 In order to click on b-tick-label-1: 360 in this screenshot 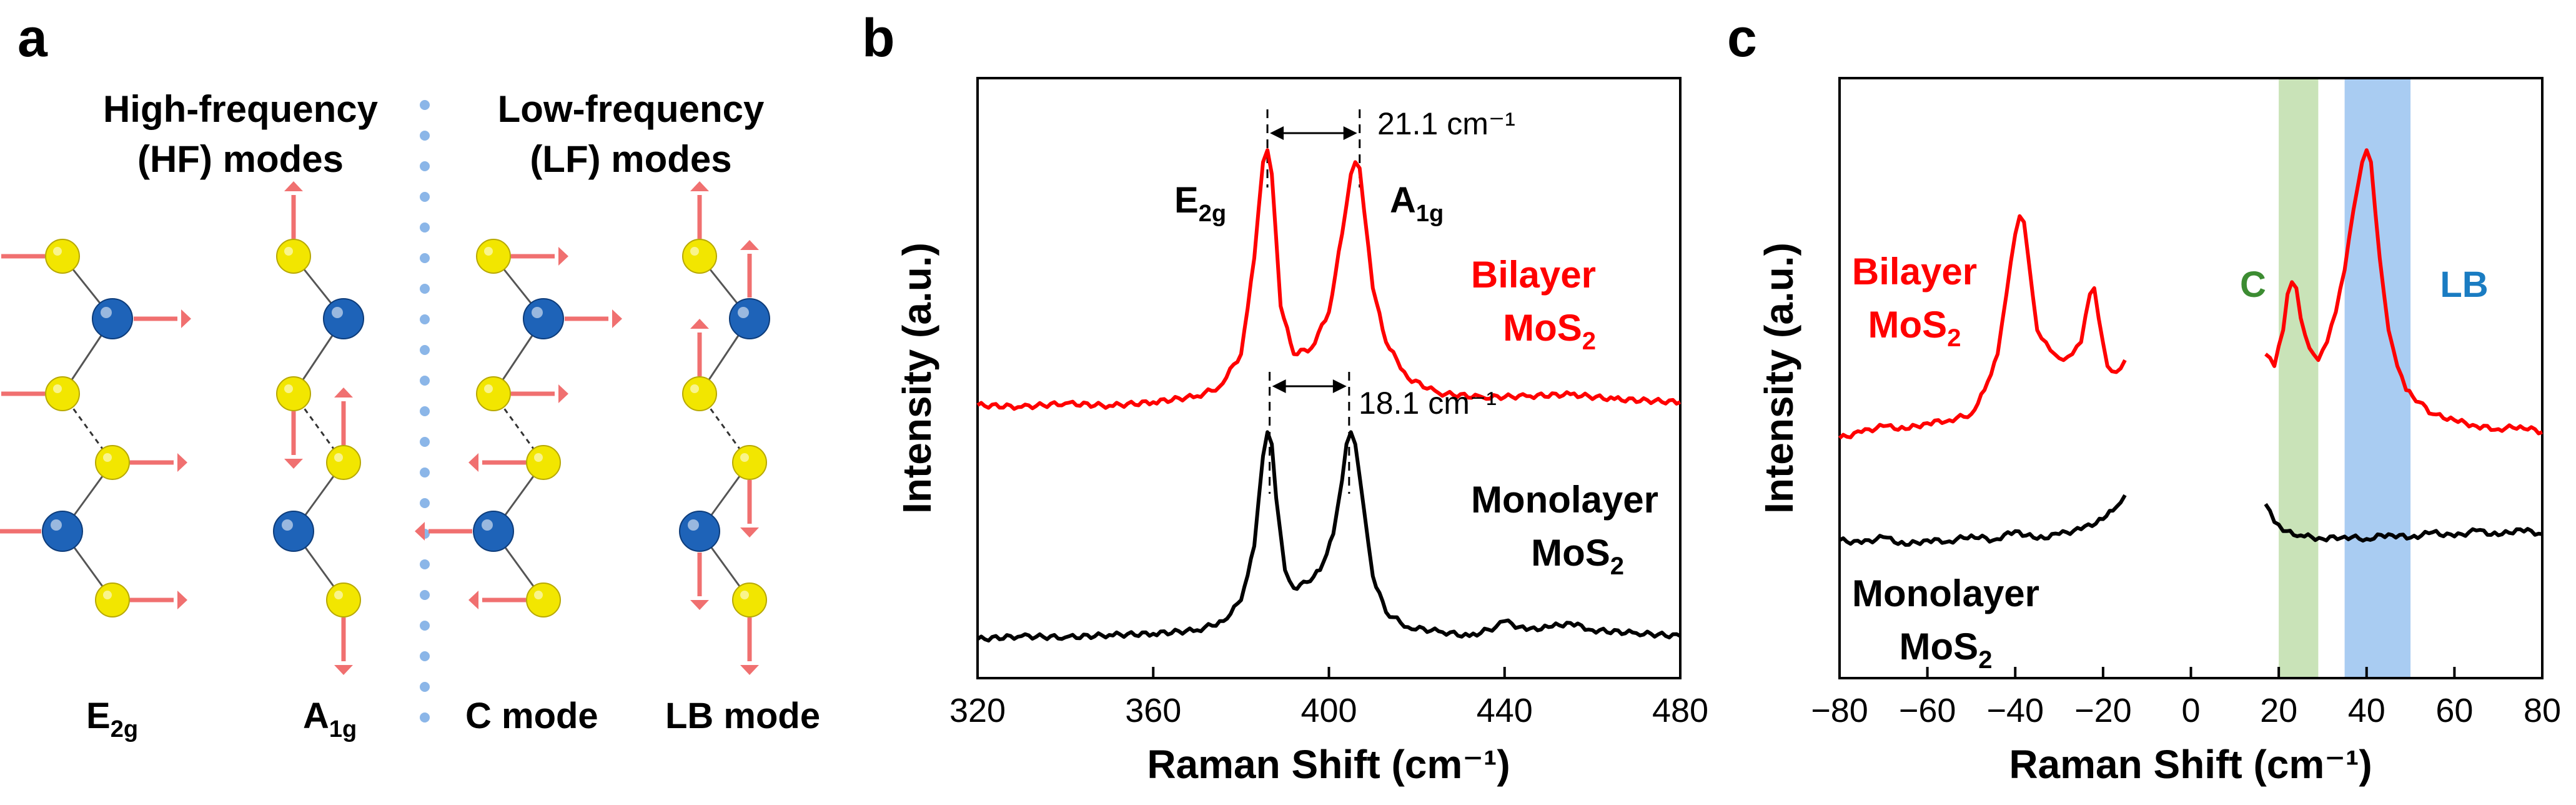, I will do `click(1153, 710)`.